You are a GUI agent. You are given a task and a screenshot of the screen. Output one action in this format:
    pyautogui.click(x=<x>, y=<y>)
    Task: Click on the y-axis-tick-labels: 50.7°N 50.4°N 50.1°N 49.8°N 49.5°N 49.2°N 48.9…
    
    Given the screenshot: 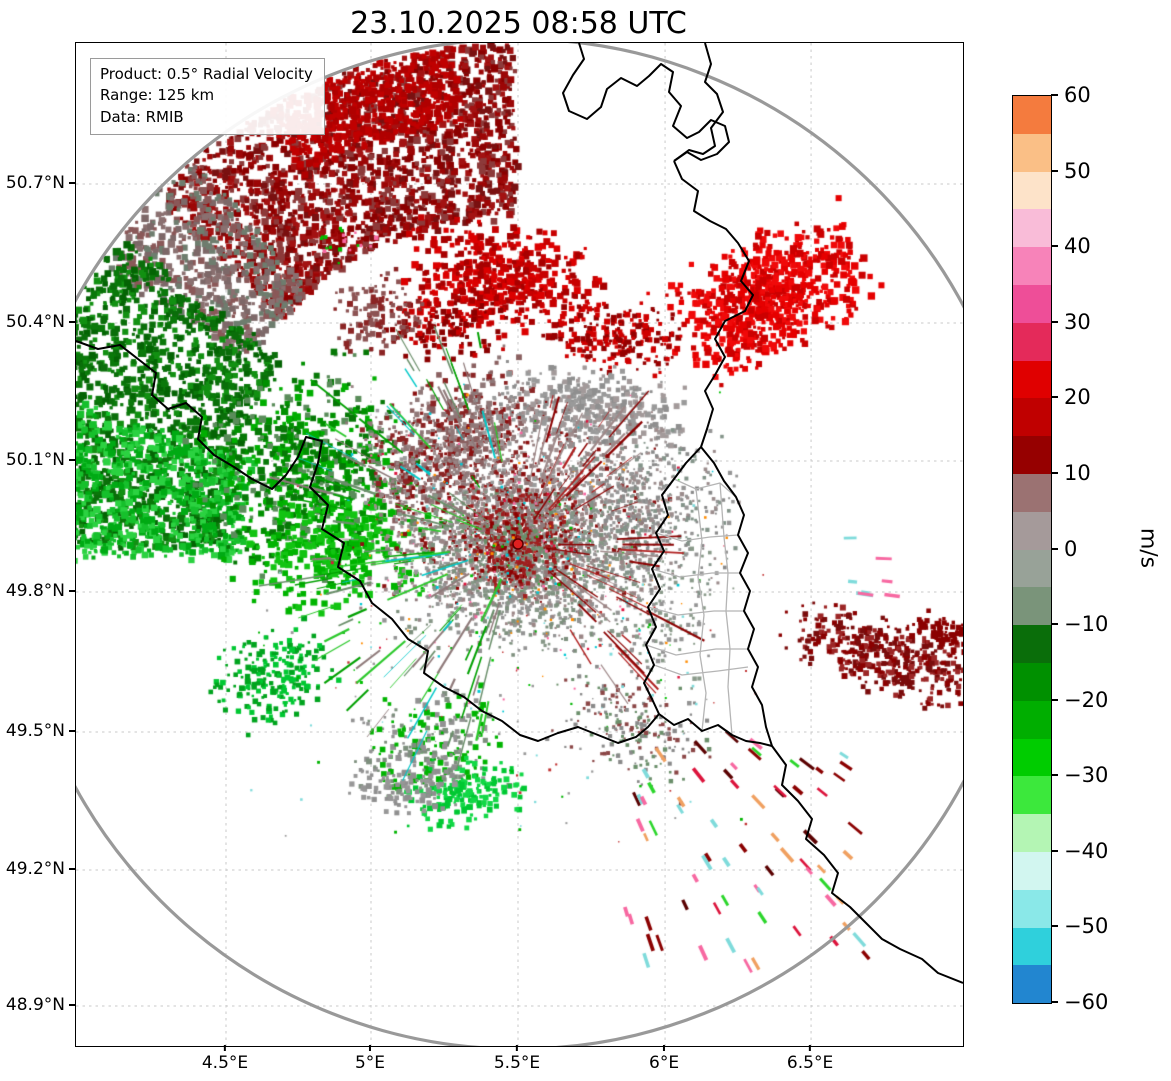 What is the action you would take?
    pyautogui.click(x=37, y=543)
    